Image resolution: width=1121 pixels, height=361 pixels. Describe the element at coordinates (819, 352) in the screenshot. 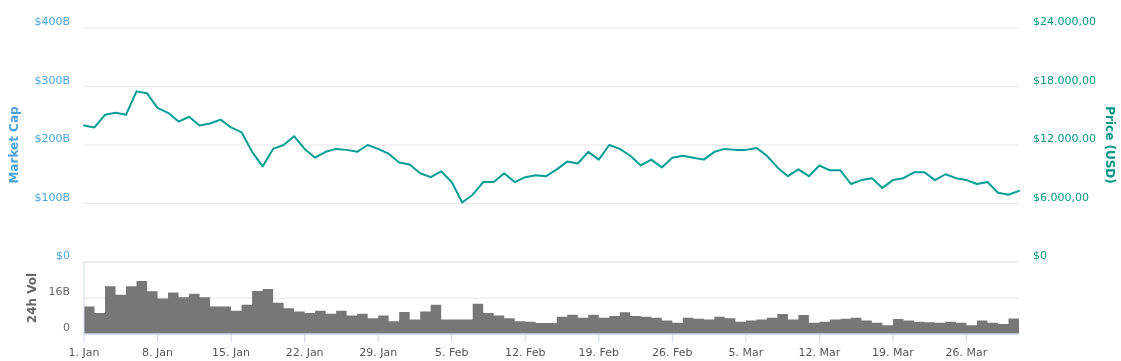

I see `x-tick-label: 12. Mar` at that location.